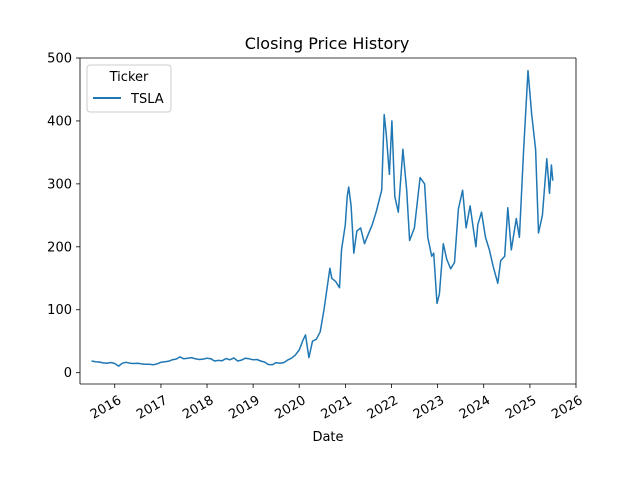 This screenshot has width=640, height=480. What do you see at coordinates (59, 184) in the screenshot?
I see `y-tick-label: 300` at bounding box center [59, 184].